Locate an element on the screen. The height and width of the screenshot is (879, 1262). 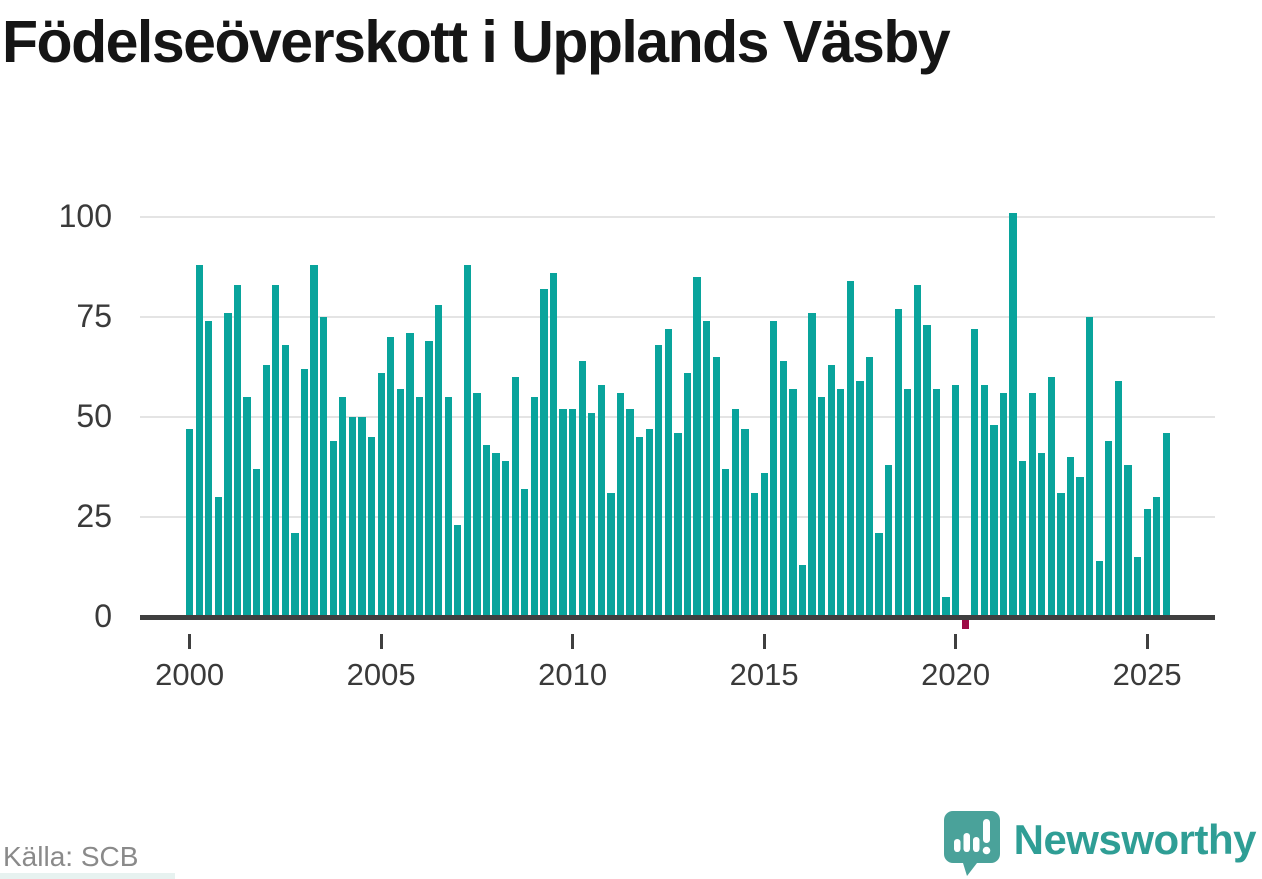
bar-2022-q3 is located at coordinates (1051, 497).